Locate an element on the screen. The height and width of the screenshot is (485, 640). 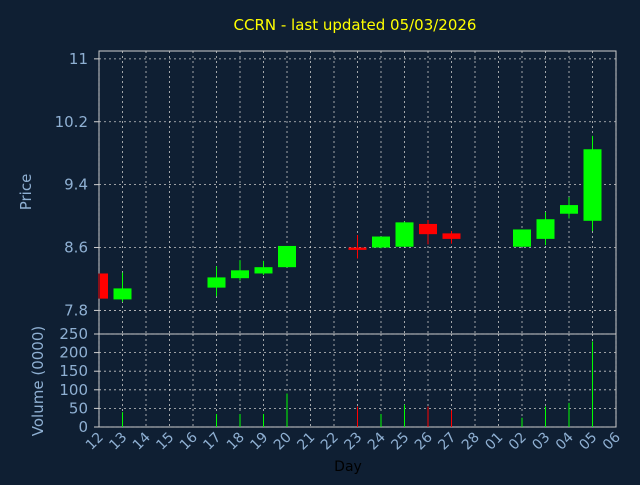
price-axis-label: Price is located at coordinates (26, 192).